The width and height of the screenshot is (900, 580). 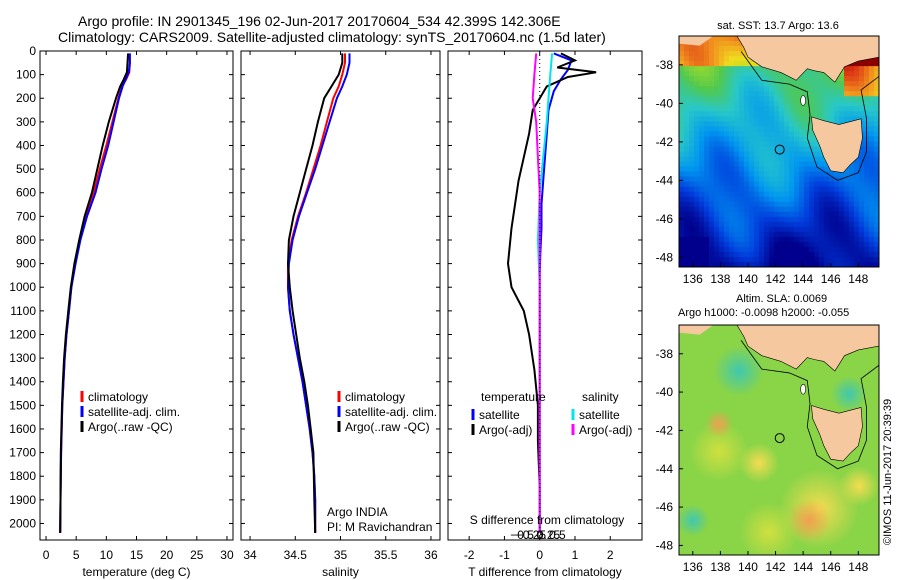 I want to click on y-tick-label: 700, so click(x=26, y=216).